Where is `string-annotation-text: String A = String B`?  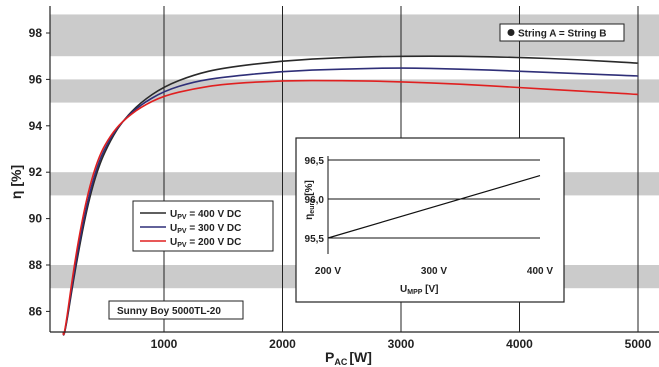 string-annotation-text: String A = String B is located at coordinates (562, 34).